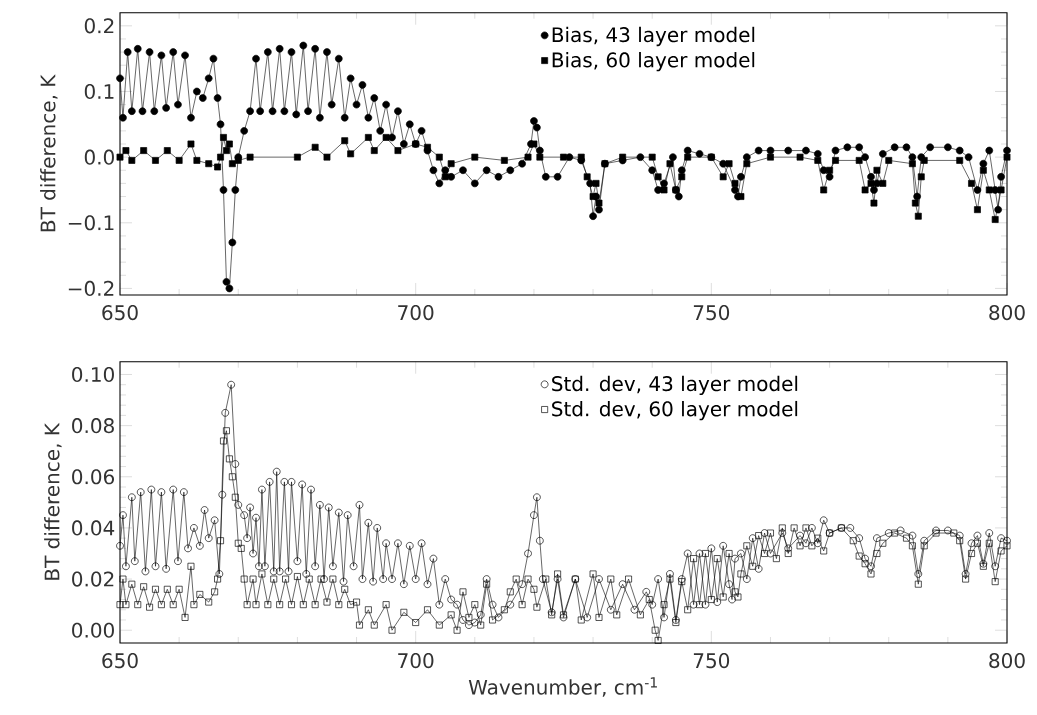  Describe the element at coordinates (93, 528) in the screenshot. I see `y-tick-label: 0.04` at that location.